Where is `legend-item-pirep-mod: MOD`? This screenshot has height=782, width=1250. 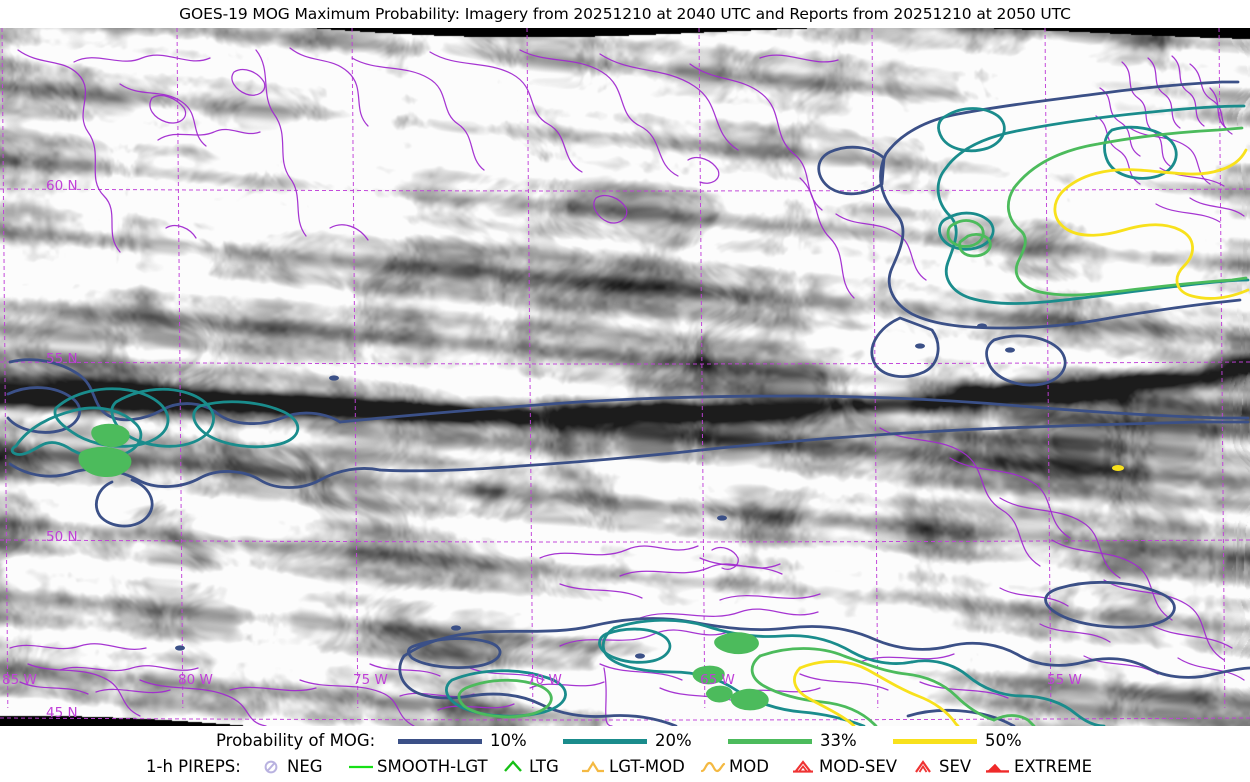 legend-item-pirep-mod: MOD is located at coordinates (734, 767).